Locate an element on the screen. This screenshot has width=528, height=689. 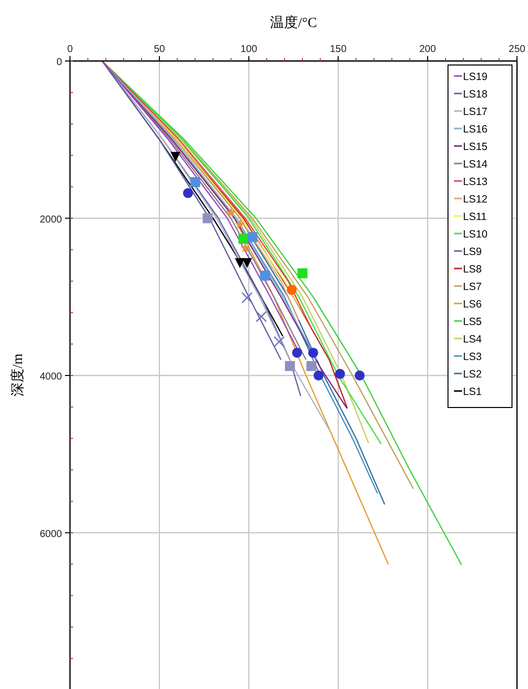
y-tick-label: 6000 is located at coordinates (51, 534).